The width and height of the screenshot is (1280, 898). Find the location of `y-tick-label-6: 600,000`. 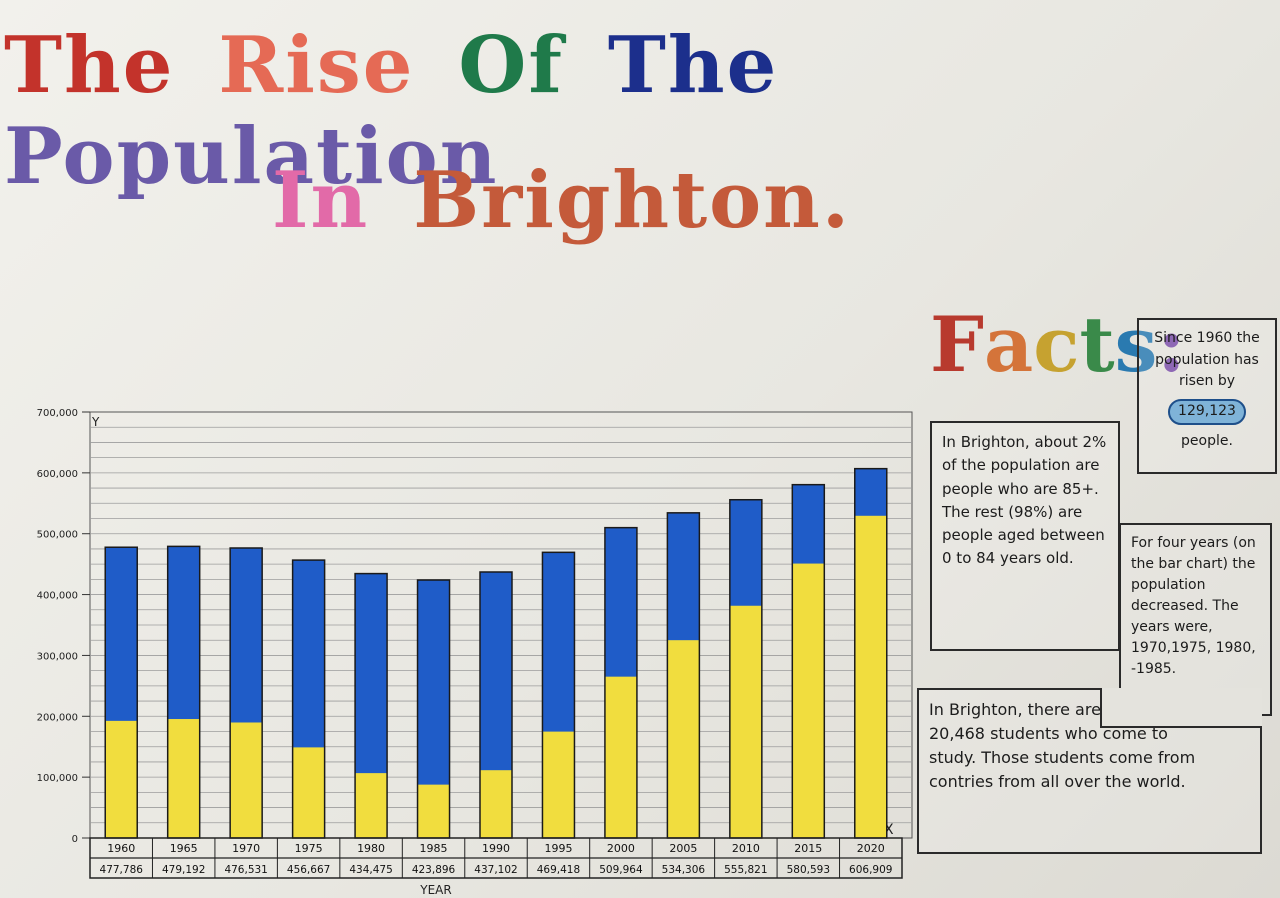

y-tick-label-6: 600,000 is located at coordinates (57, 474).